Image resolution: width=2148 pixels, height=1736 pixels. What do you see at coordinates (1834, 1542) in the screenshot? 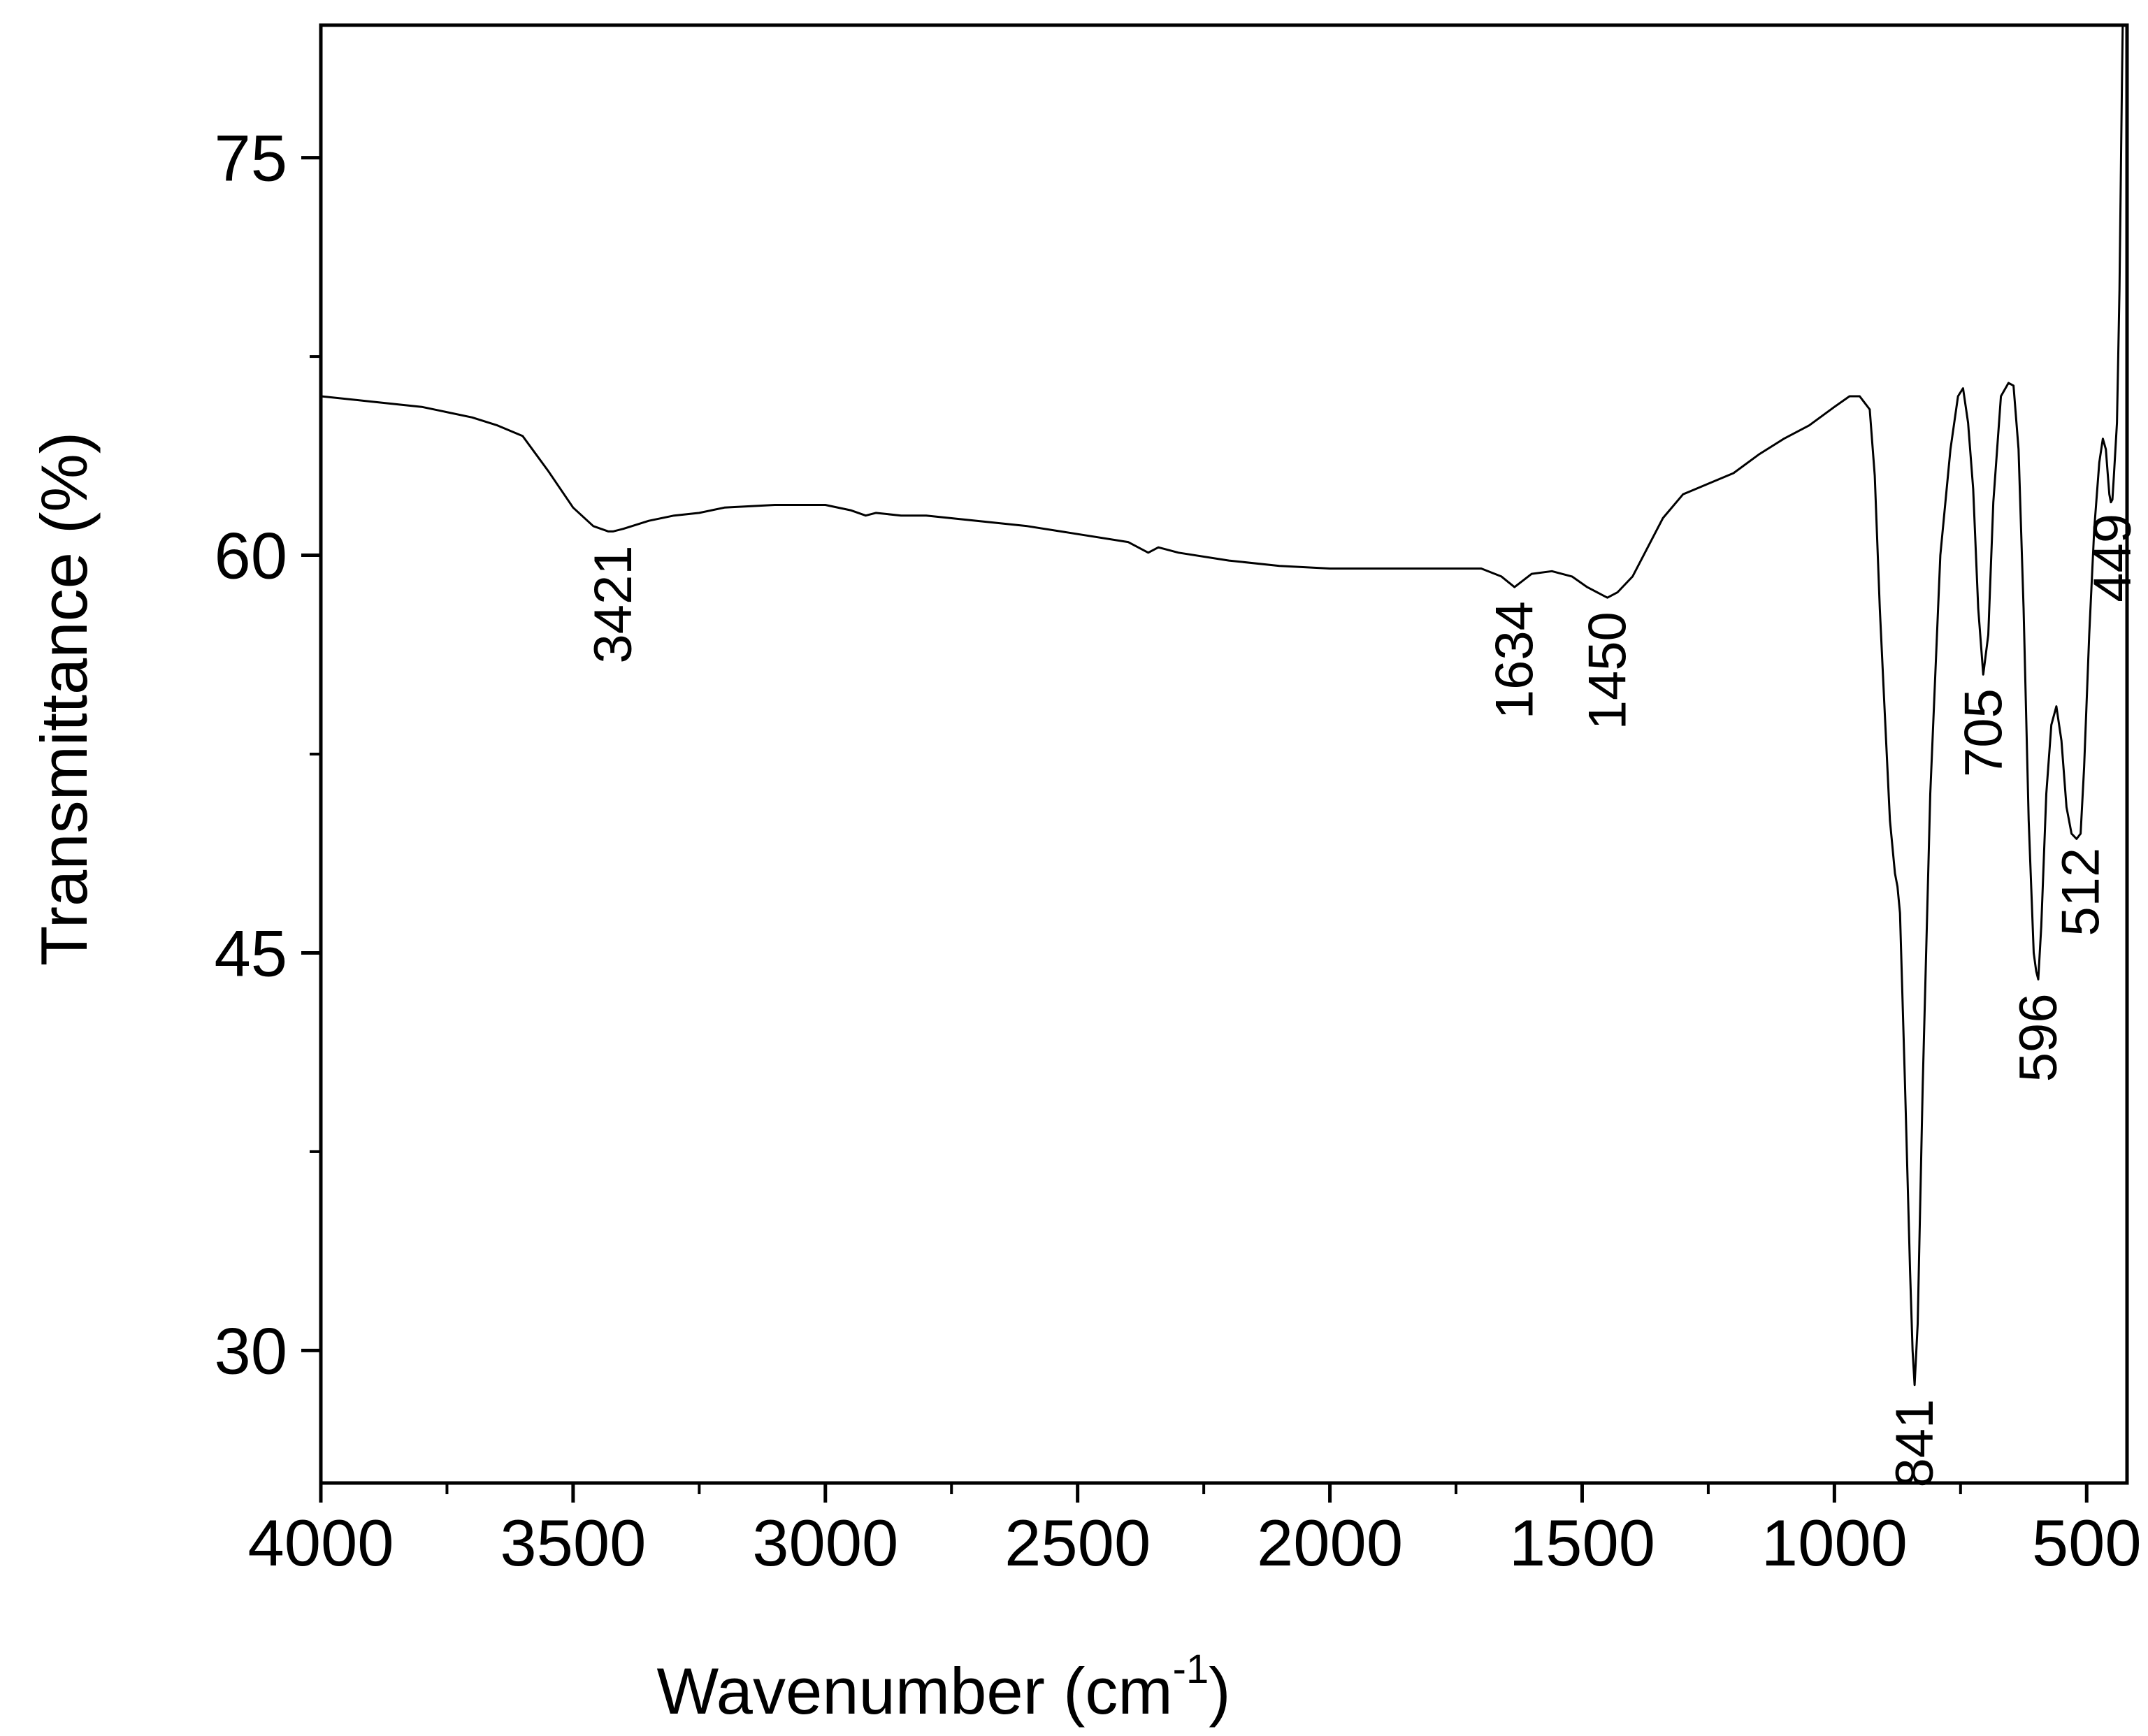
I see `x-tick-label-1000: 1000` at bounding box center [1834, 1542].